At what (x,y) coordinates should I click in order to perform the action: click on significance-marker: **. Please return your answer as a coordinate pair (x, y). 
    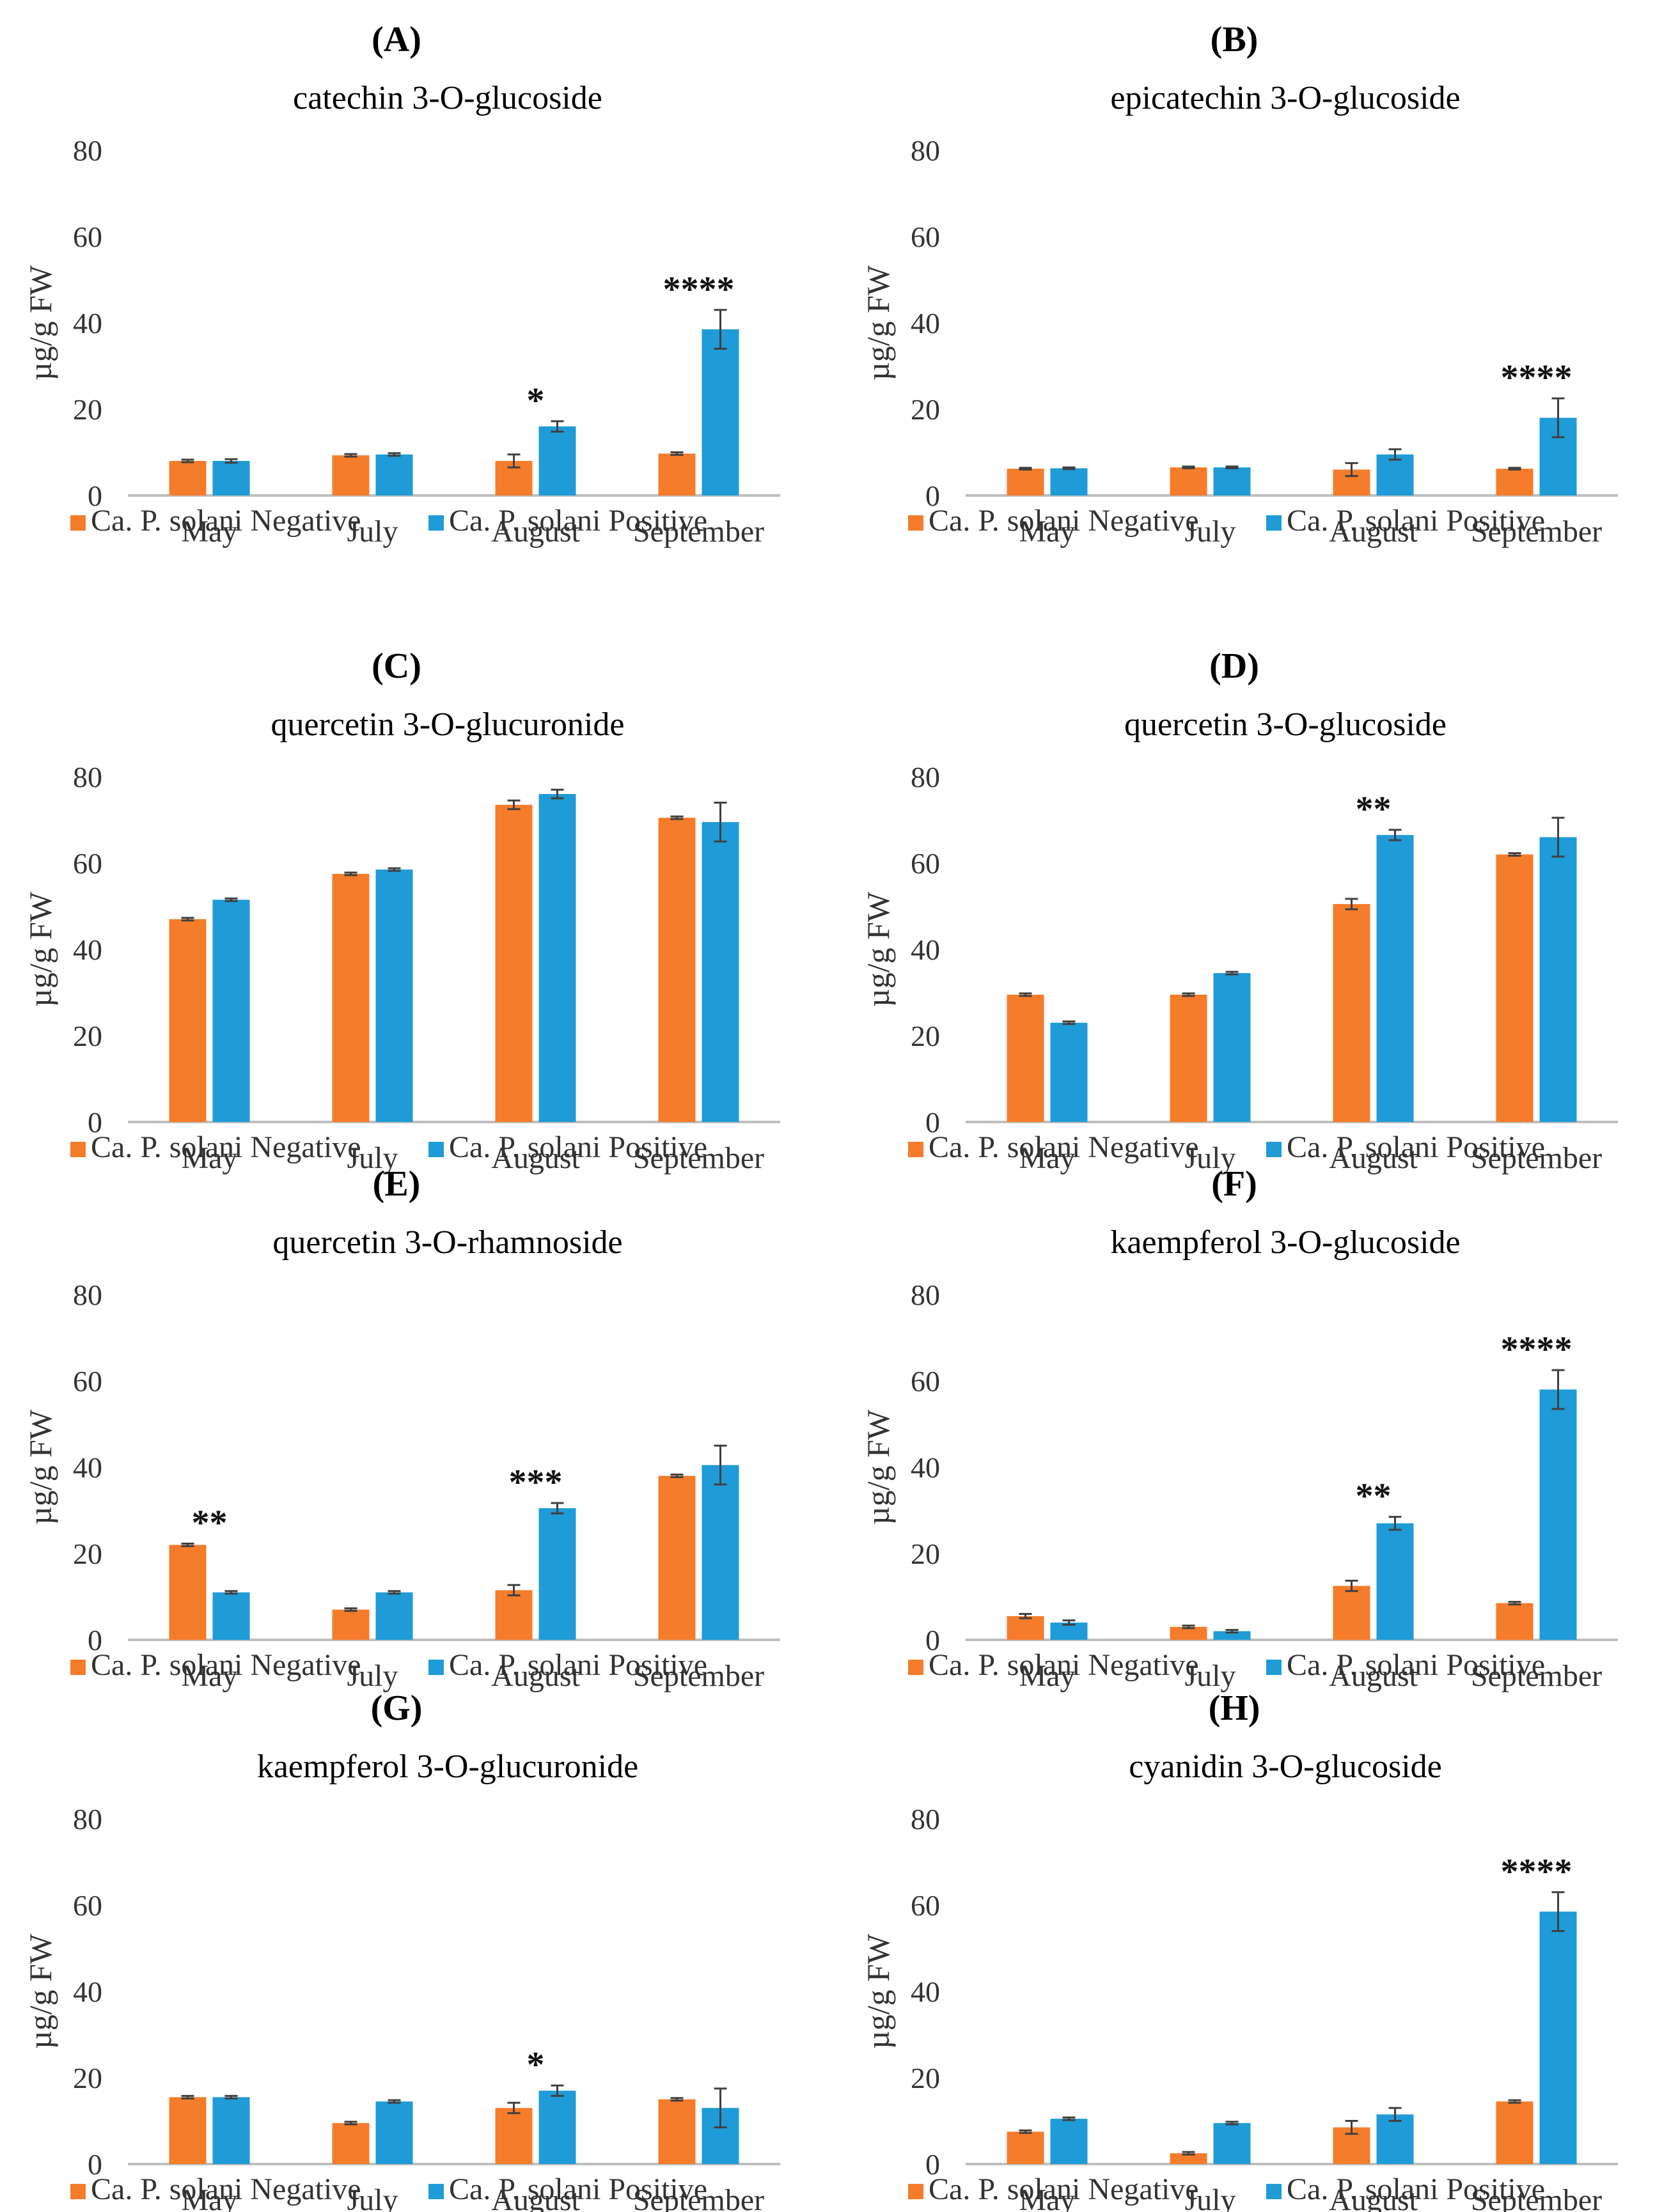
    Looking at the image, I should click on (210, 1523).